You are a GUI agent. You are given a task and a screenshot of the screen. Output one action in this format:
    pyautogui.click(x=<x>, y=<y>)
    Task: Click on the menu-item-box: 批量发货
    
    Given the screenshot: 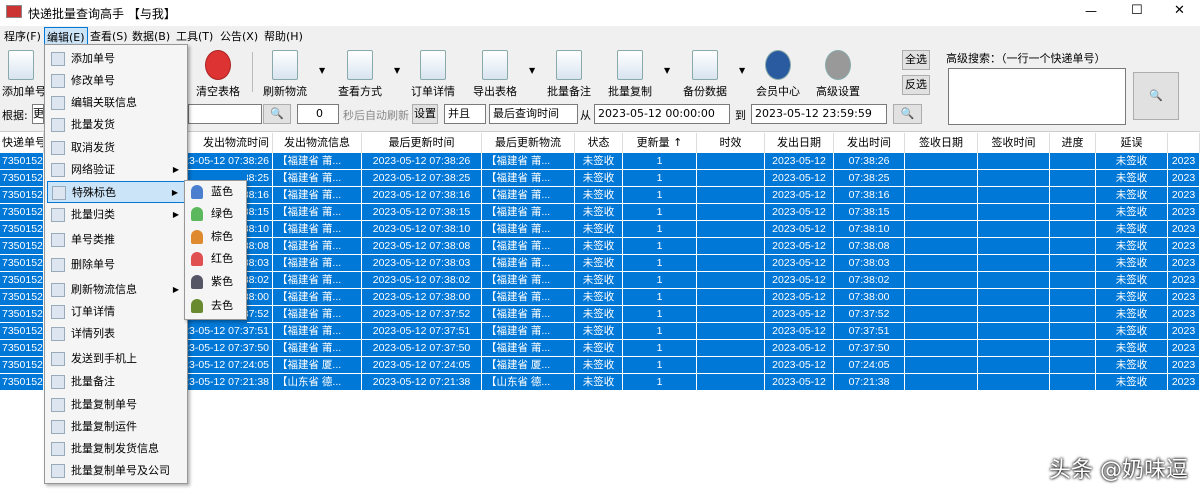 What is the action you would take?
    pyautogui.click(x=116, y=125)
    